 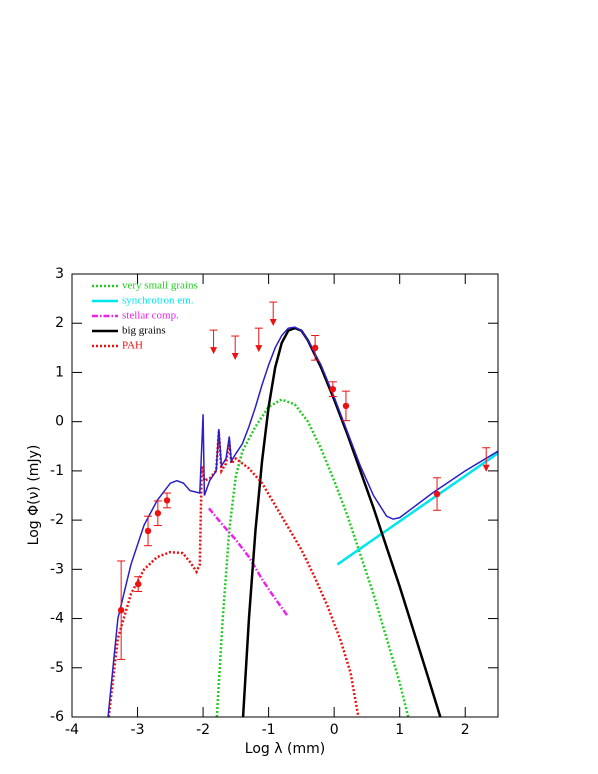 I want to click on x-tick-label: -3, so click(x=138, y=730).